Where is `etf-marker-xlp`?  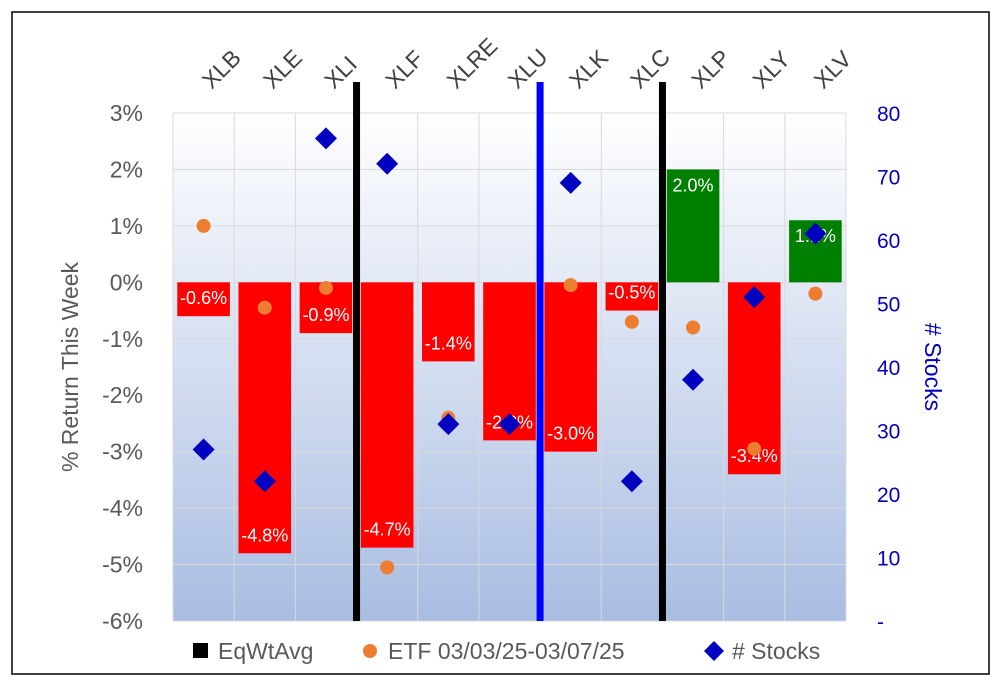 etf-marker-xlp is located at coordinates (693, 327).